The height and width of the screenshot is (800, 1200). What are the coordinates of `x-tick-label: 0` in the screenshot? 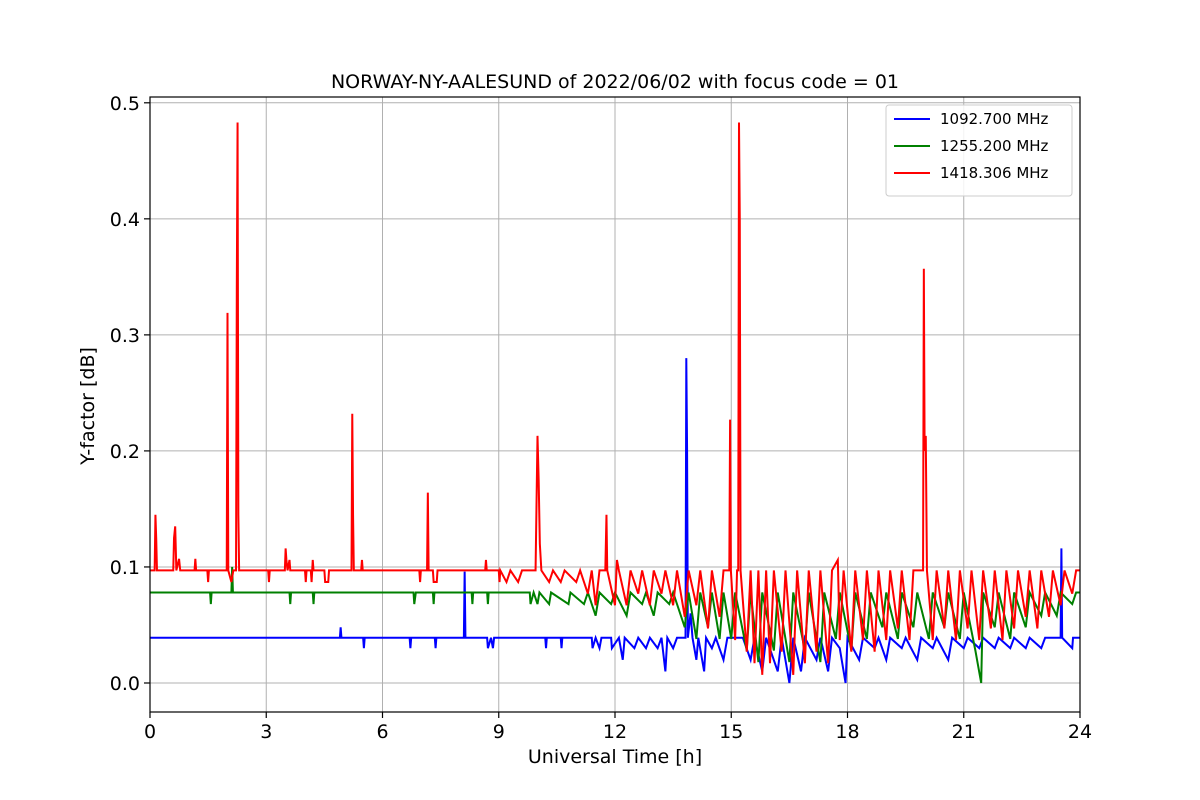 It's located at (150, 732).